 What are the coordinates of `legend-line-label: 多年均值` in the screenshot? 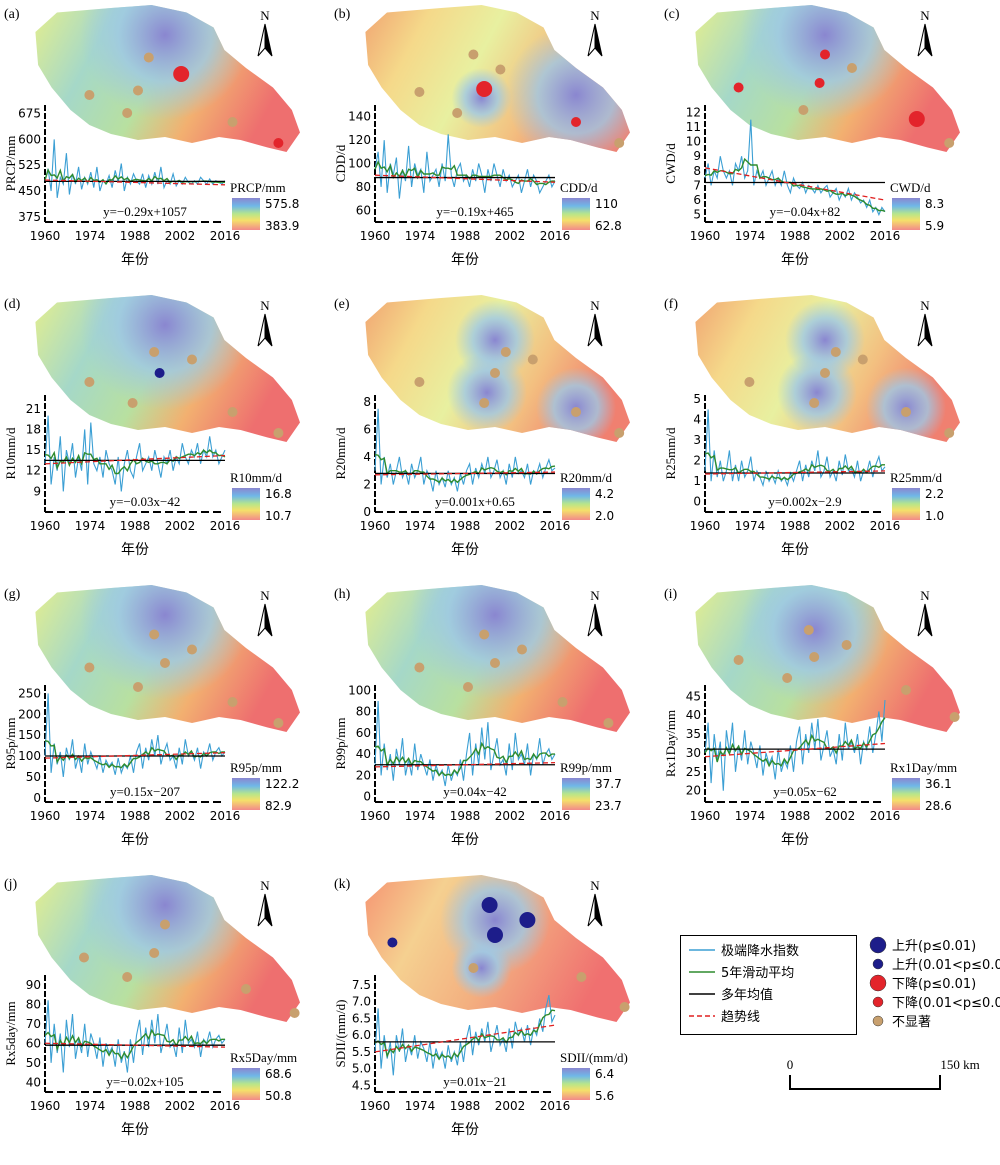 It's located at (747, 995).